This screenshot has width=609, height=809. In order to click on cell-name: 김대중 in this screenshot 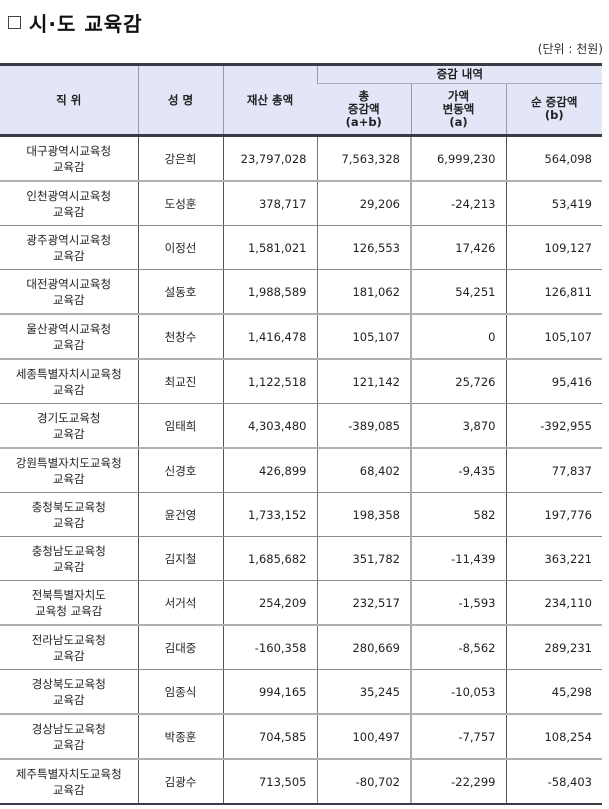, I will do `click(180, 647)`.